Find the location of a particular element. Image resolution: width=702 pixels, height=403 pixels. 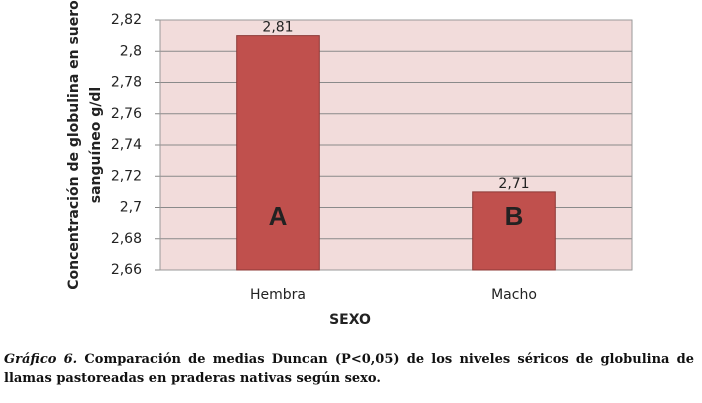

y-tick-label: 2,78 is located at coordinates (126, 83).